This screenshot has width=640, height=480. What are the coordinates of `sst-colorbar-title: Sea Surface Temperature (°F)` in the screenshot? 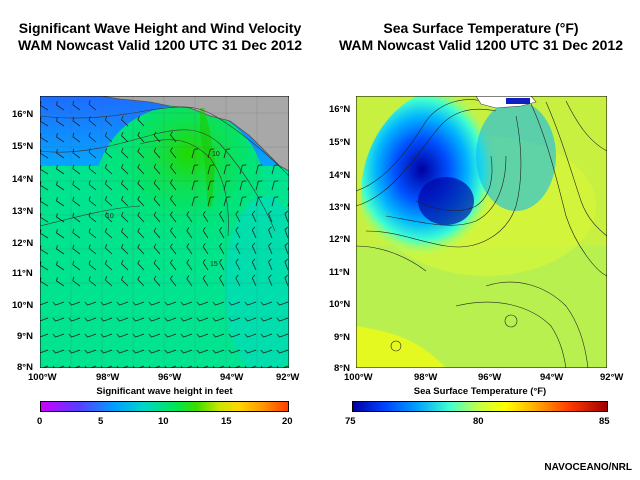 It's located at (480, 391).